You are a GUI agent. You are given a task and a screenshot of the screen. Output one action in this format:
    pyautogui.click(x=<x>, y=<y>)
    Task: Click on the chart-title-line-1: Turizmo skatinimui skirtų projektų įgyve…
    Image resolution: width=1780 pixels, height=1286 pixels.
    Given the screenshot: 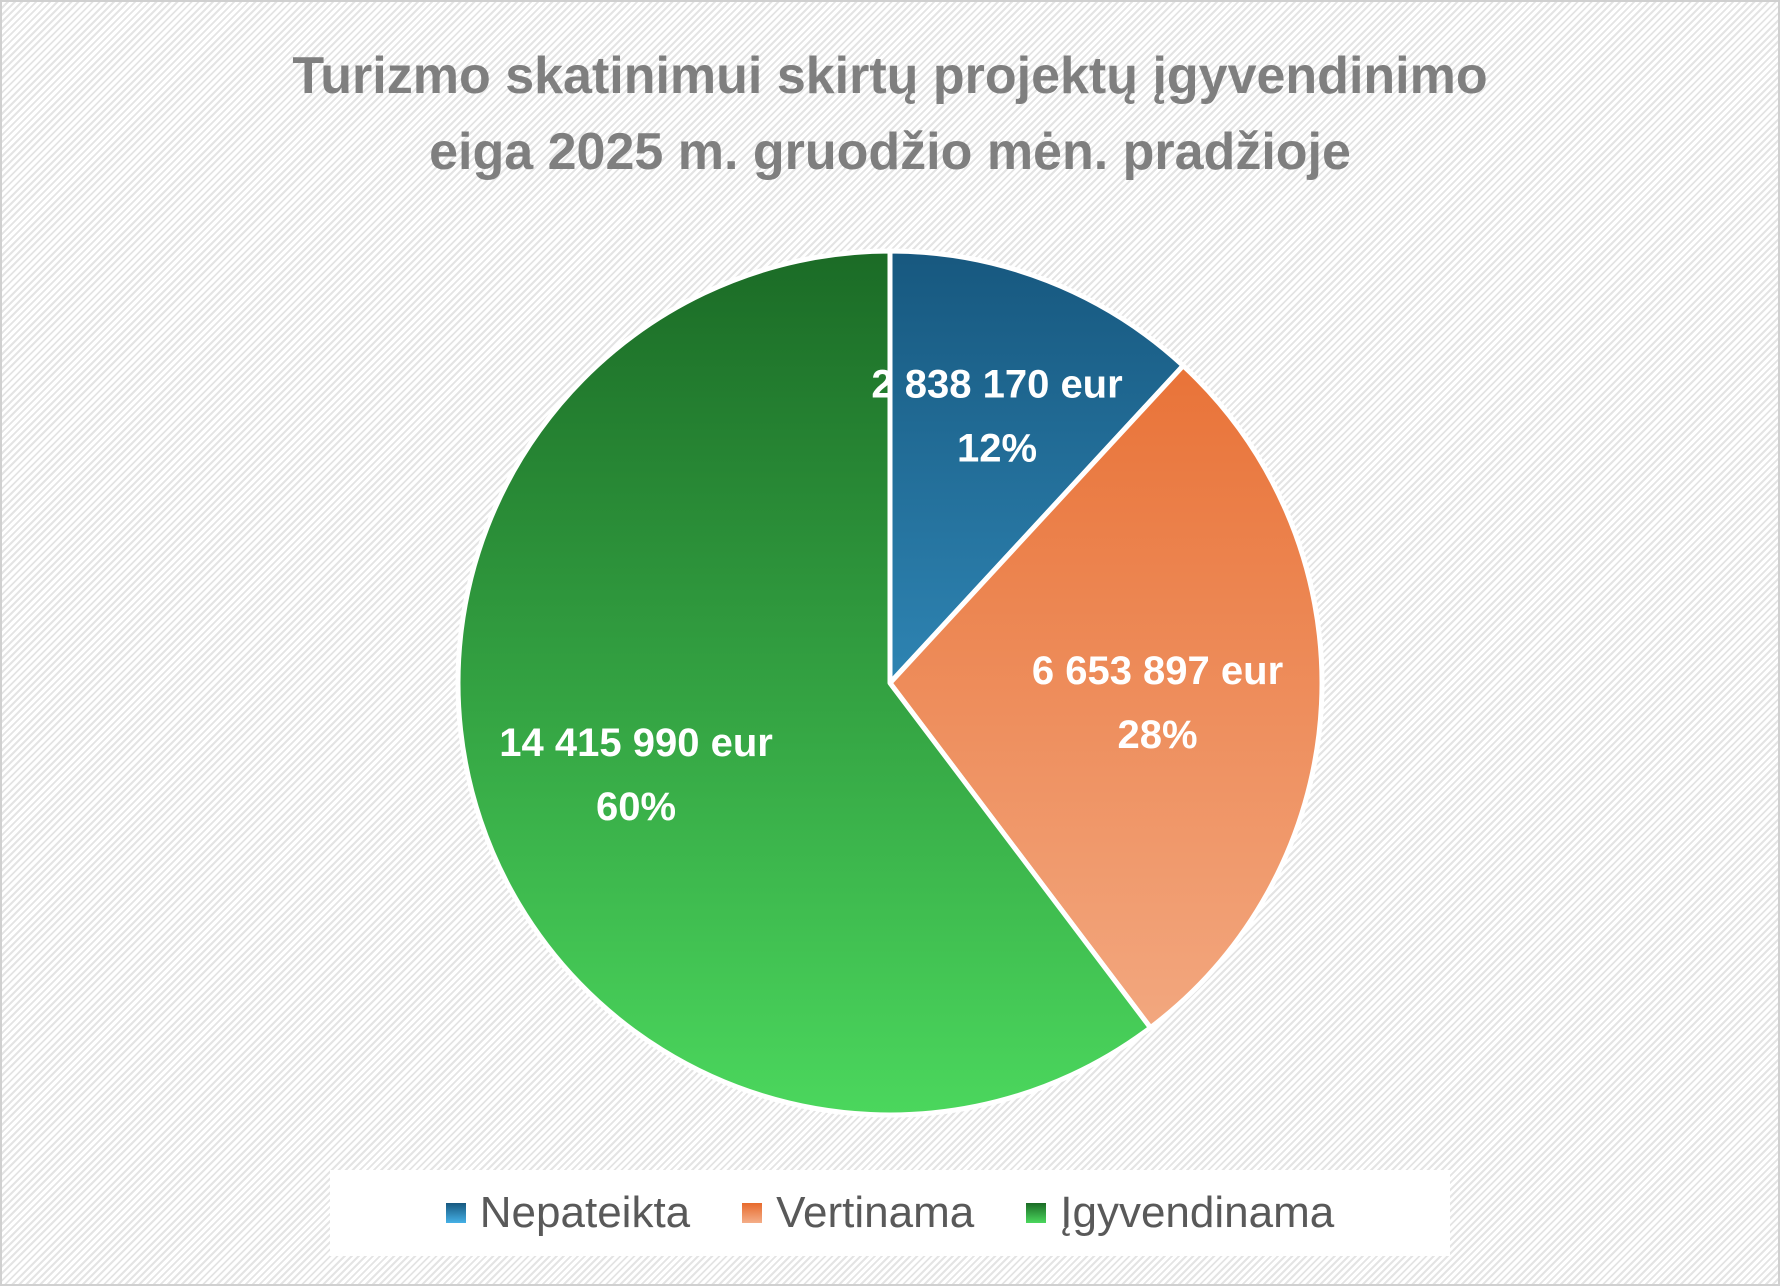 What is the action you would take?
    pyautogui.click(x=890, y=76)
    